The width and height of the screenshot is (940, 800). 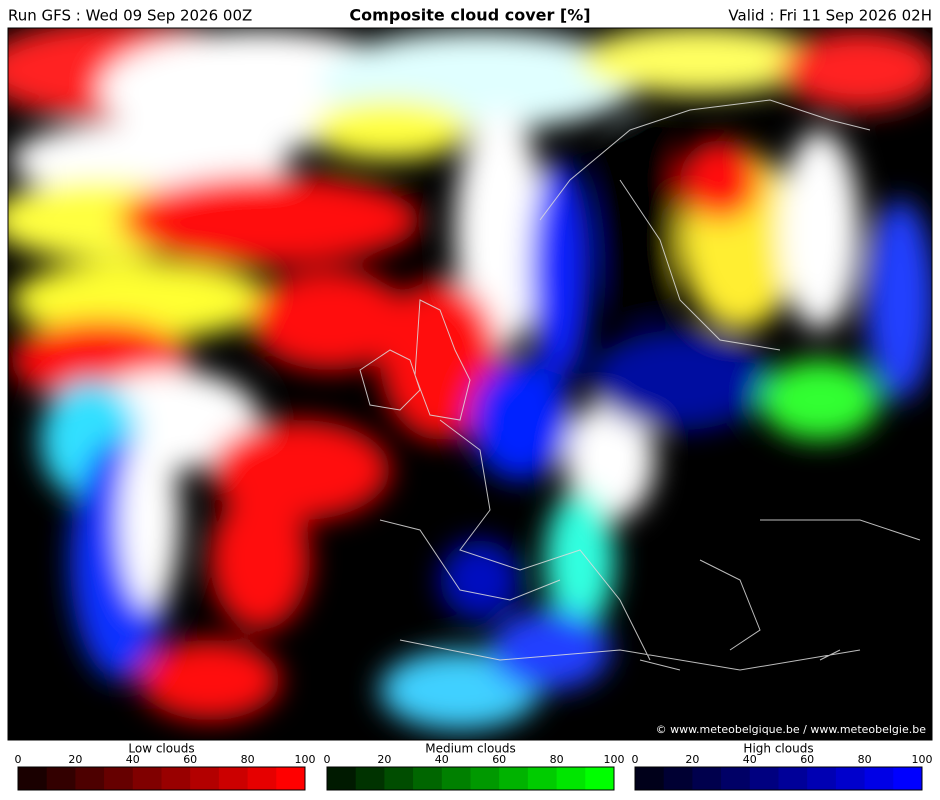 What do you see at coordinates (830, 16) in the screenshot?
I see `valid-info: Valid : Fri 11 Sep 2026 02H` at bounding box center [830, 16].